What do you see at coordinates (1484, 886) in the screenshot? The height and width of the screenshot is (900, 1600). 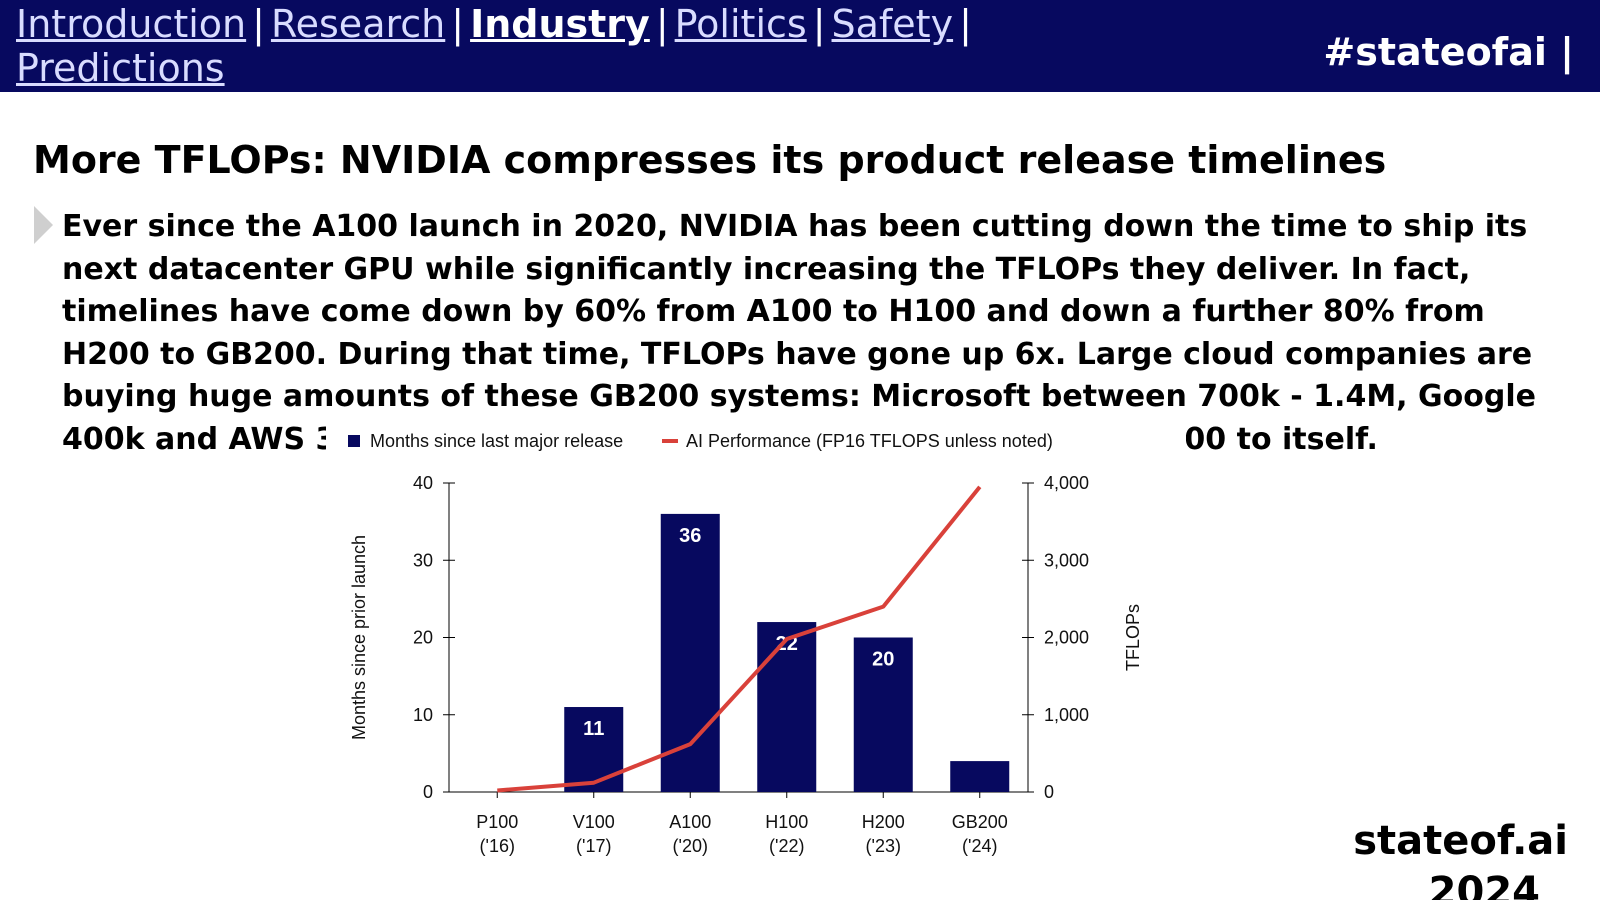 I see `footer-year: 2024` at bounding box center [1484, 886].